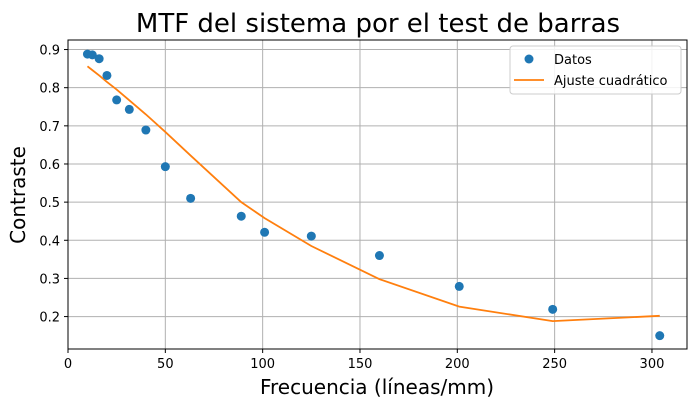 The height and width of the screenshot is (407, 697). What do you see at coordinates (49, 127) in the screenshot?
I see `y-tick-label: 0.7` at bounding box center [49, 127].